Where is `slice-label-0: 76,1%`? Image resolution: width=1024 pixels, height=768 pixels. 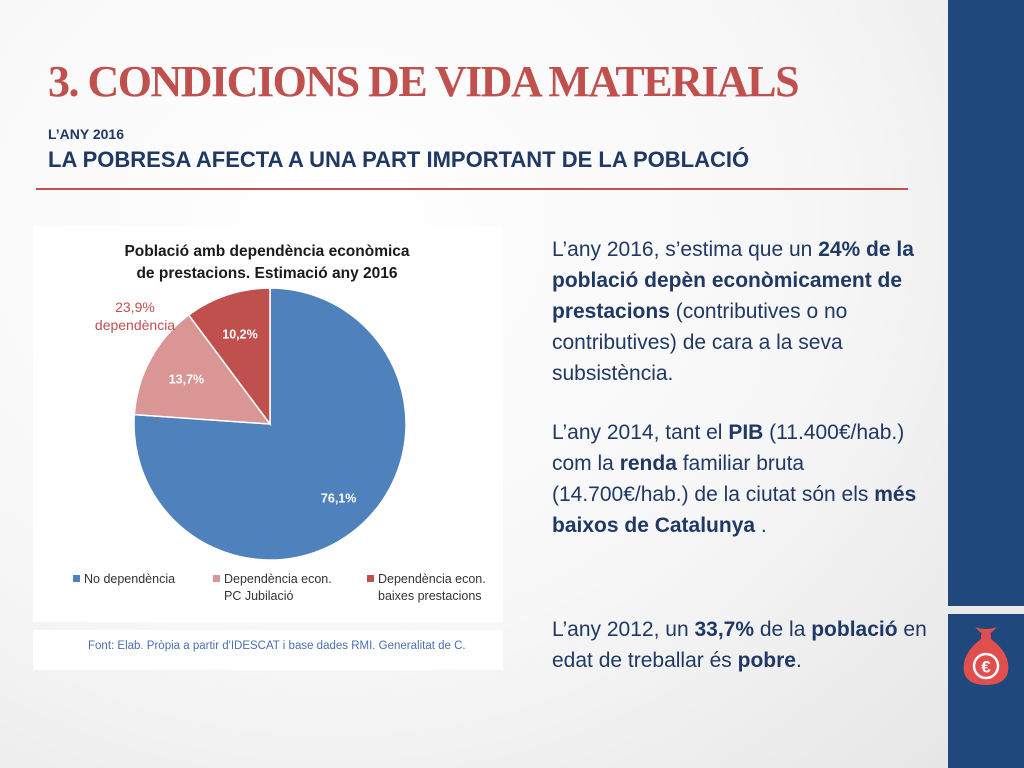
slice-label-0: 76,1% is located at coordinates (338, 499).